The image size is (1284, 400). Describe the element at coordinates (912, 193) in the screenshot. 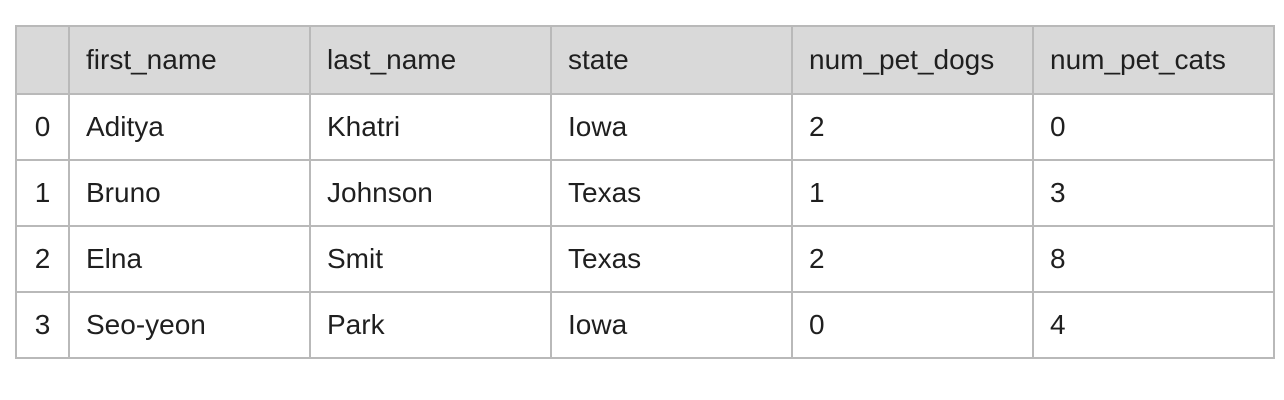

I see `cell-num-pet-dogs: 1` at that location.